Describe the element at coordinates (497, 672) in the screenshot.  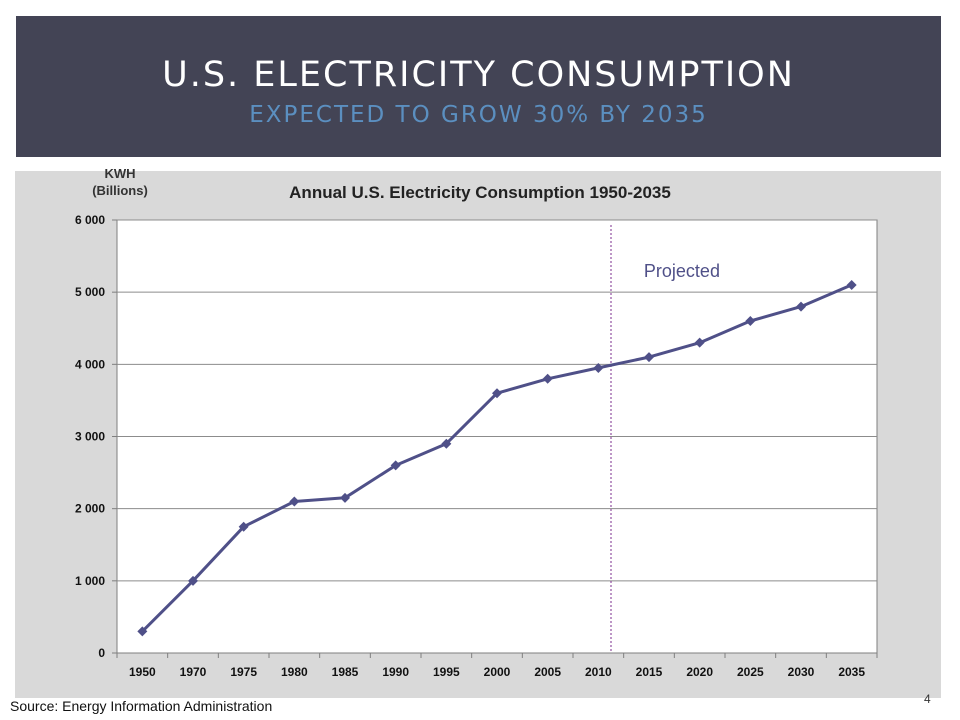
I see `x-tick-label: 2000` at that location.